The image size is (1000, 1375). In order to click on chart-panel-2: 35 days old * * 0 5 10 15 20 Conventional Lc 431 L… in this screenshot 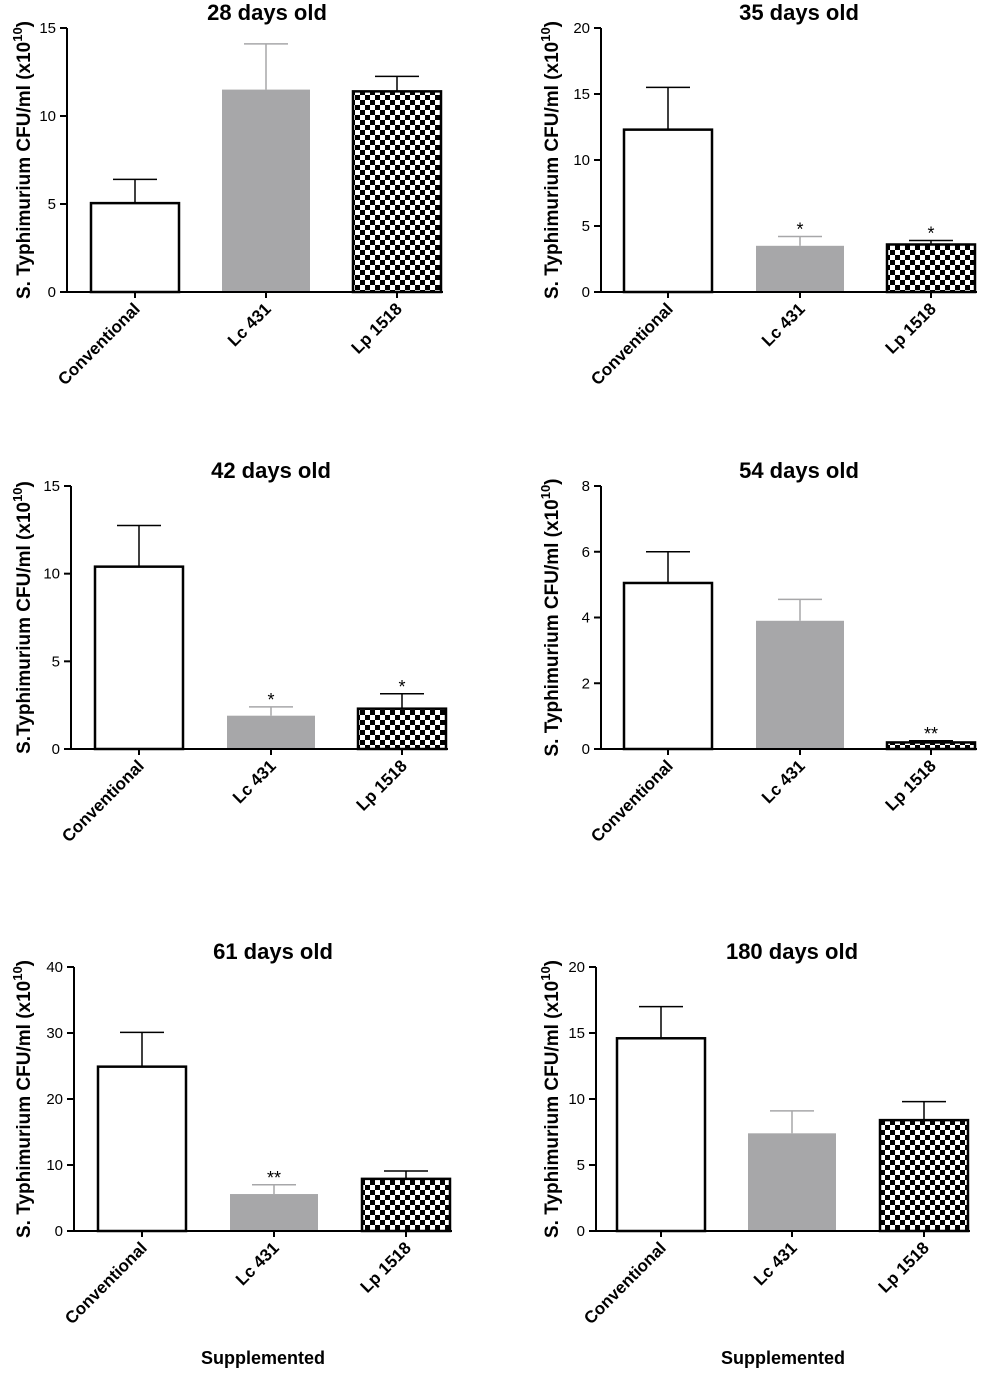, I will do `click(757, 194)`.